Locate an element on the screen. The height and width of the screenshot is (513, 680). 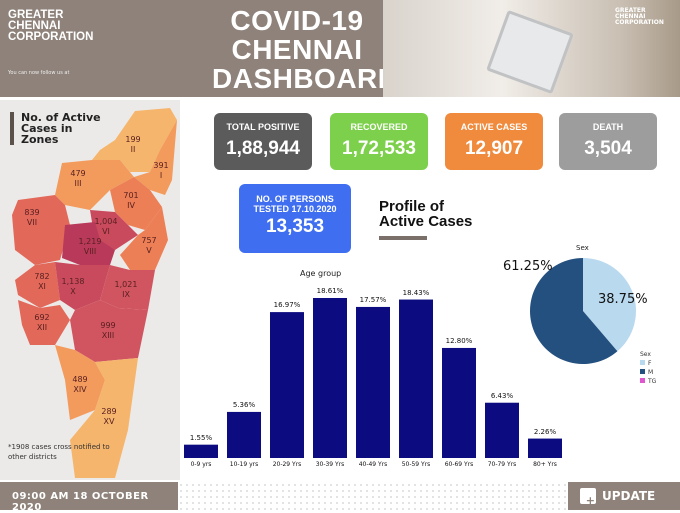
zone-XI is located at coordinates (37, 285).